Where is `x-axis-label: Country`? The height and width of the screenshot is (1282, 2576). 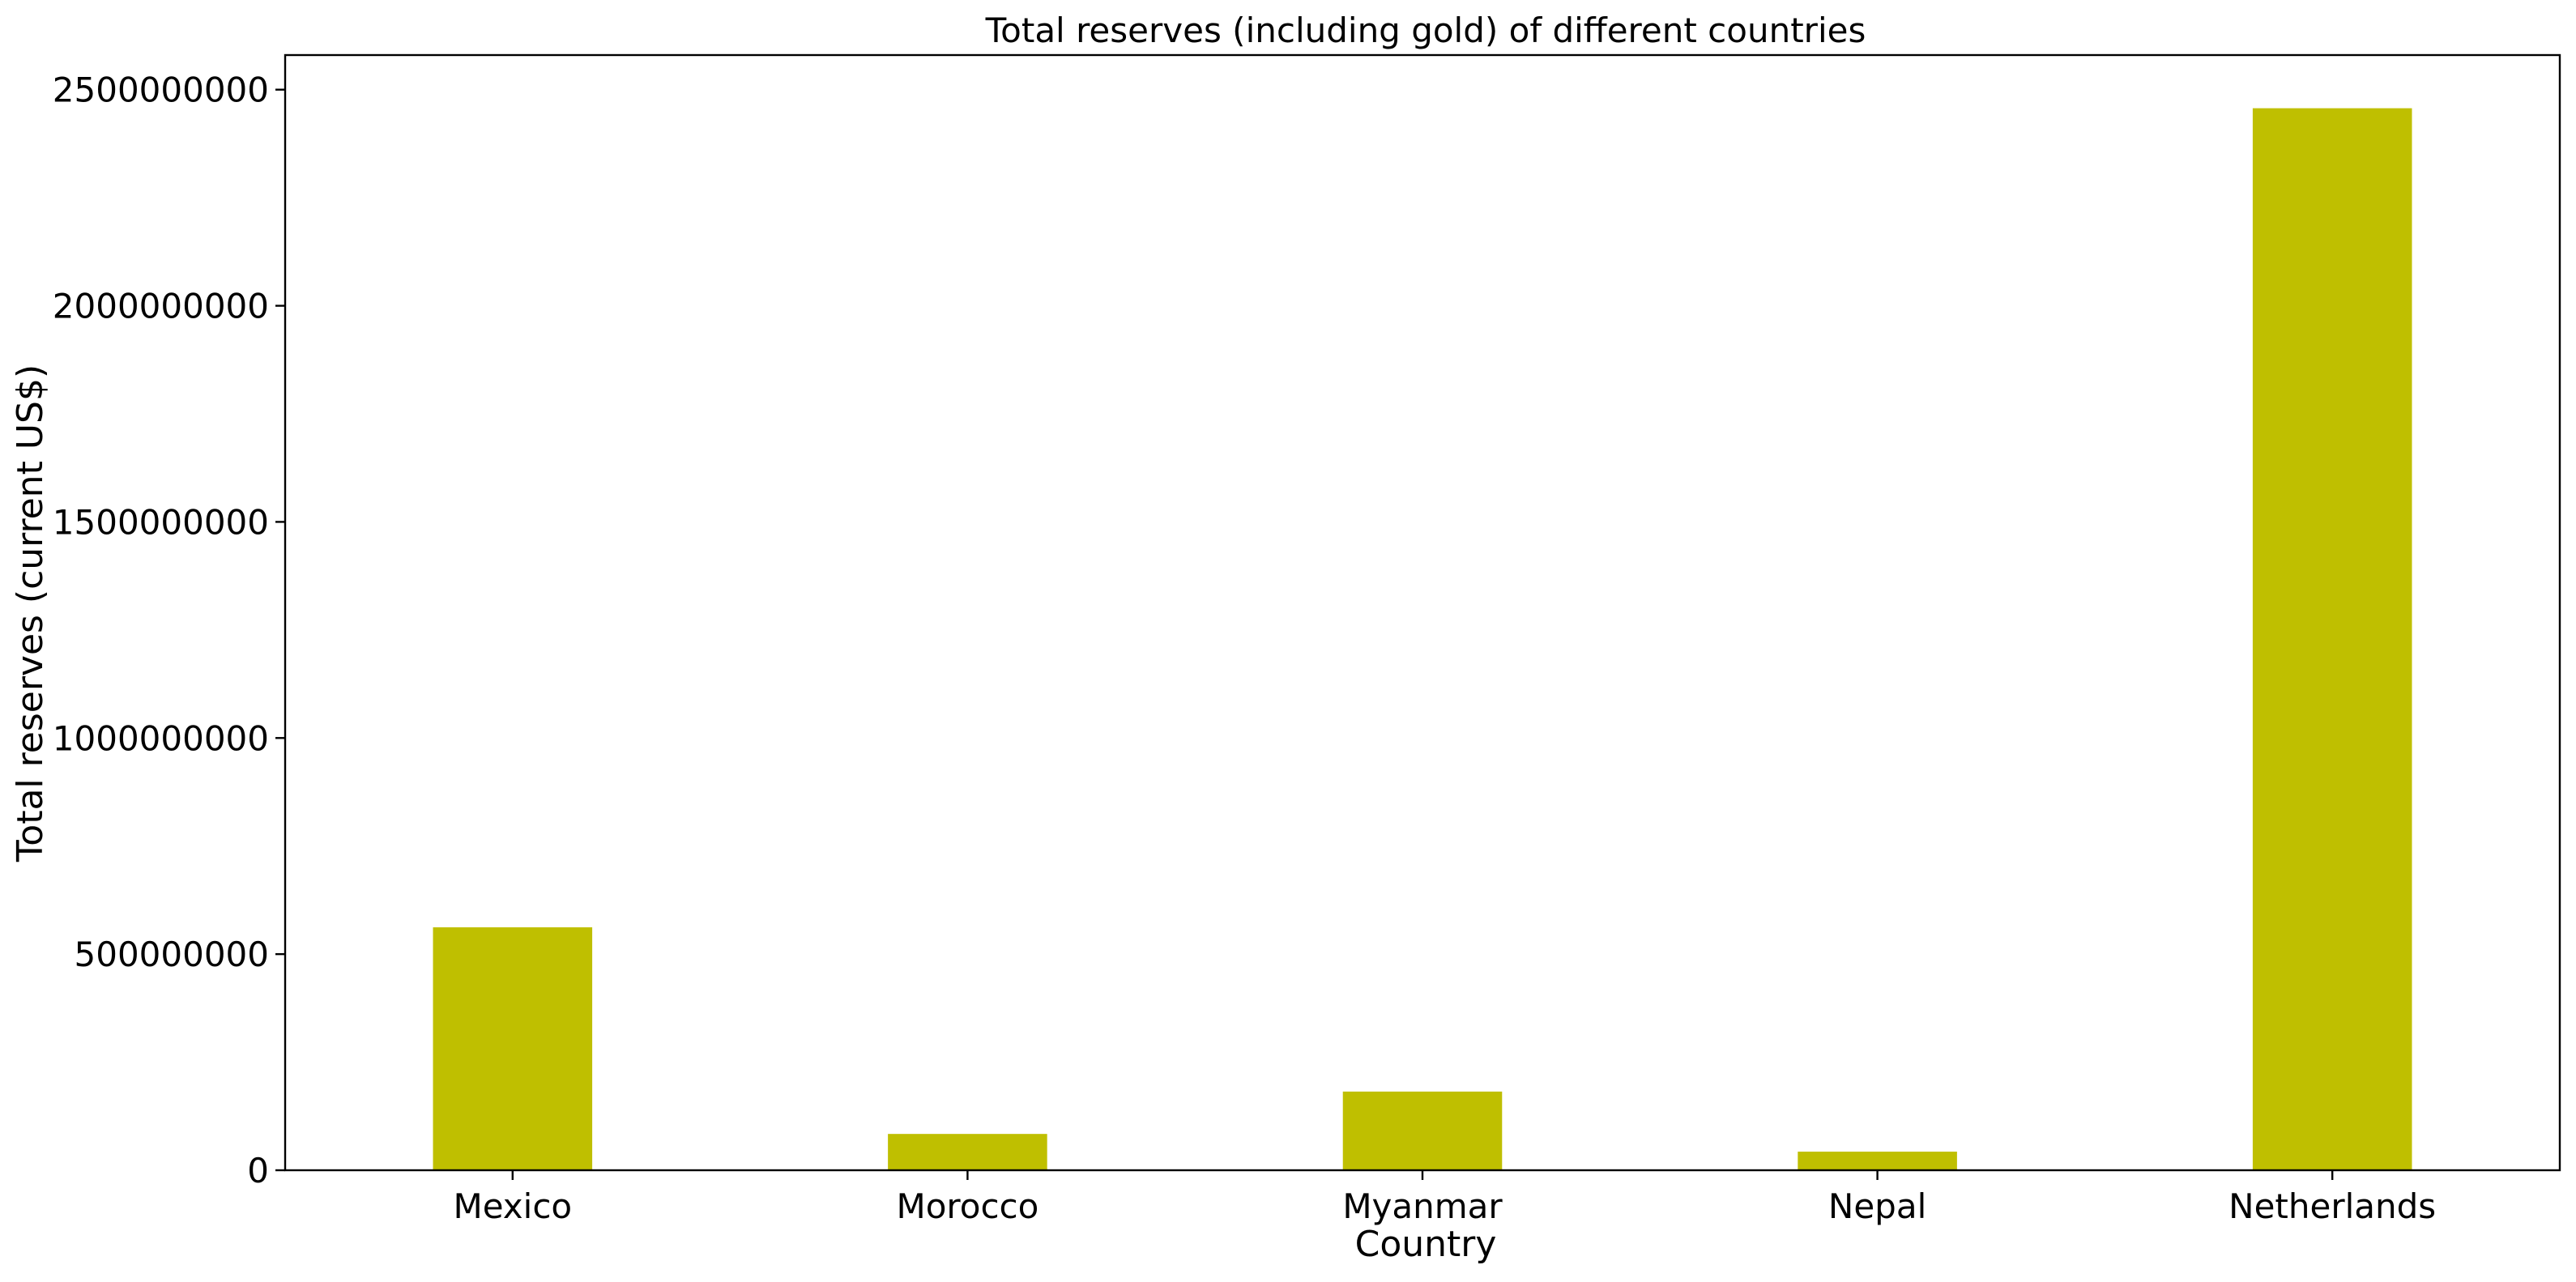 x-axis-label: Country is located at coordinates (1426, 1244).